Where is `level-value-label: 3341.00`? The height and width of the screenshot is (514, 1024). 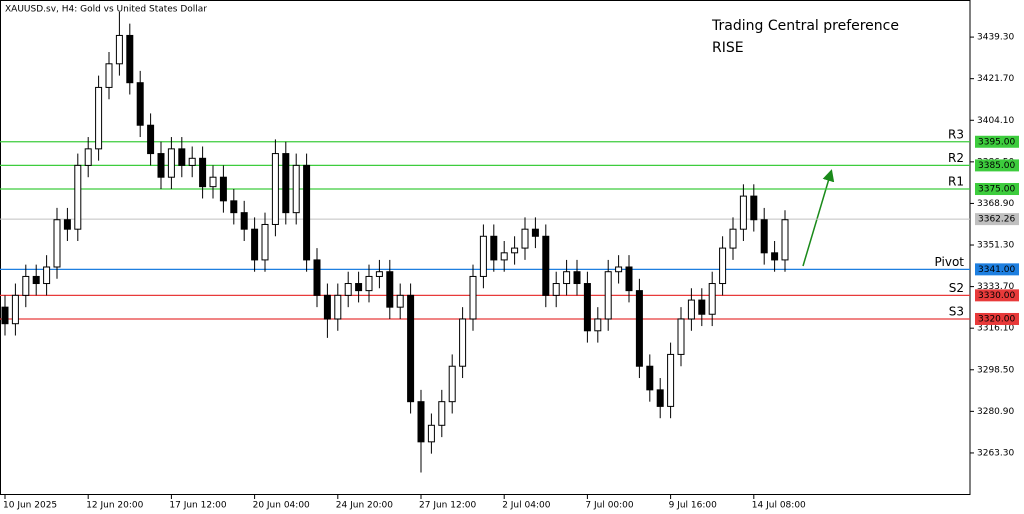 level-value-label: 3341.00 is located at coordinates (996, 270).